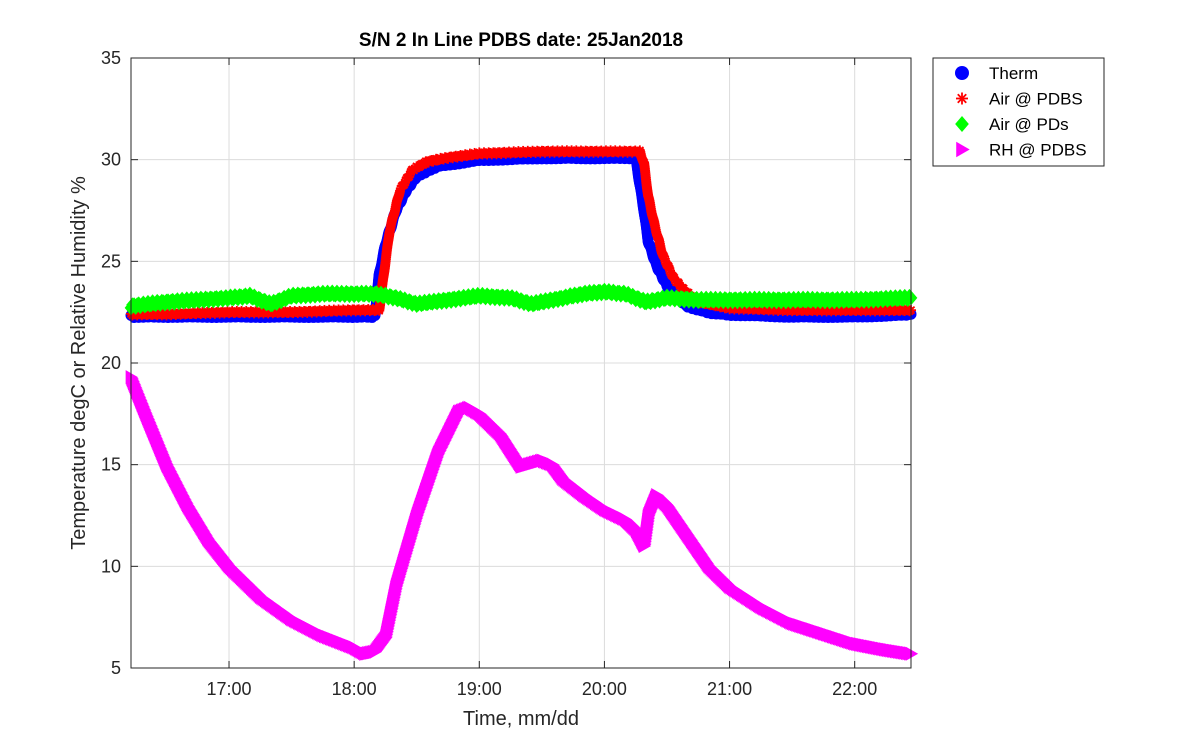 This screenshot has width=1200, height=750. I want to click on legend-items: Therm Air @ PDBS Air @ PDs RH @ PDBS, so click(1021, 112).